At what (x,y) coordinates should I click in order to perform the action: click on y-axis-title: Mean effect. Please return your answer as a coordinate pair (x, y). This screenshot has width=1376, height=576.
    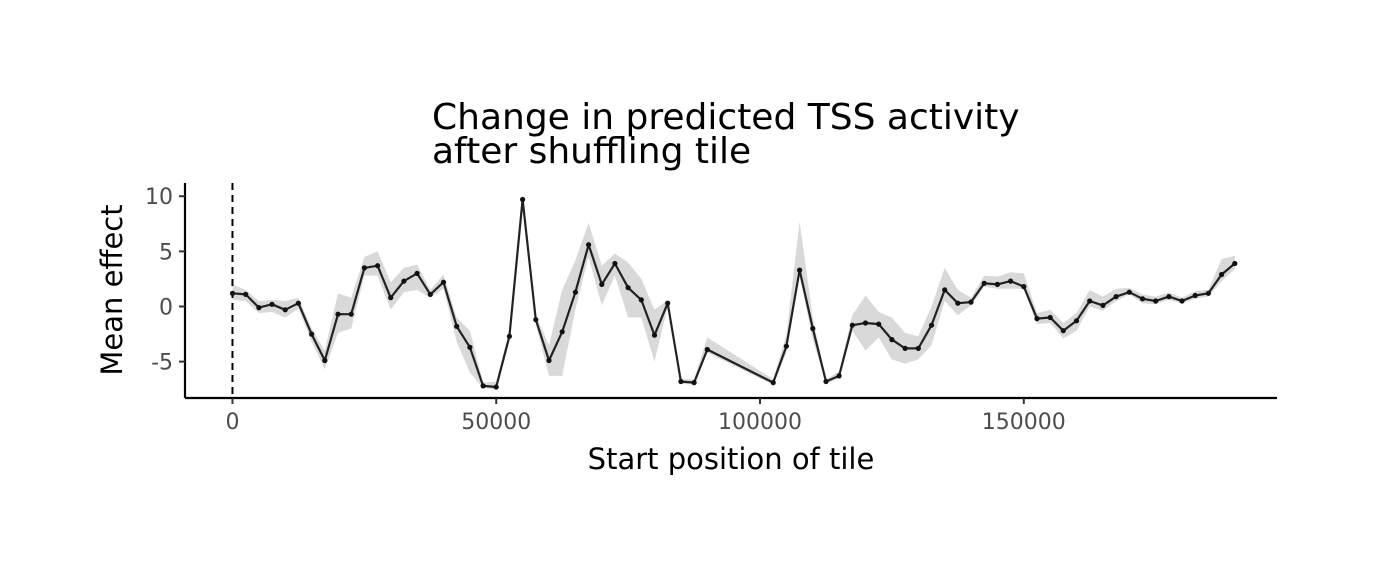
    Looking at the image, I should click on (112, 289).